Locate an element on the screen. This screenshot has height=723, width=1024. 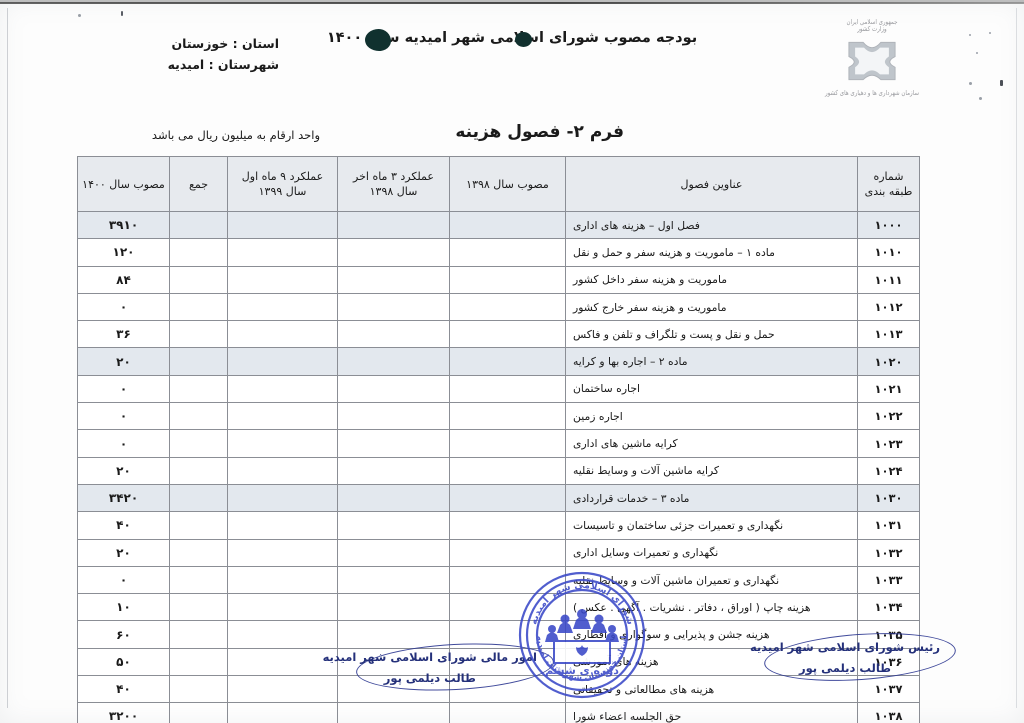
cell-code: ۱۰۲۲ is located at coordinates (888, 416).